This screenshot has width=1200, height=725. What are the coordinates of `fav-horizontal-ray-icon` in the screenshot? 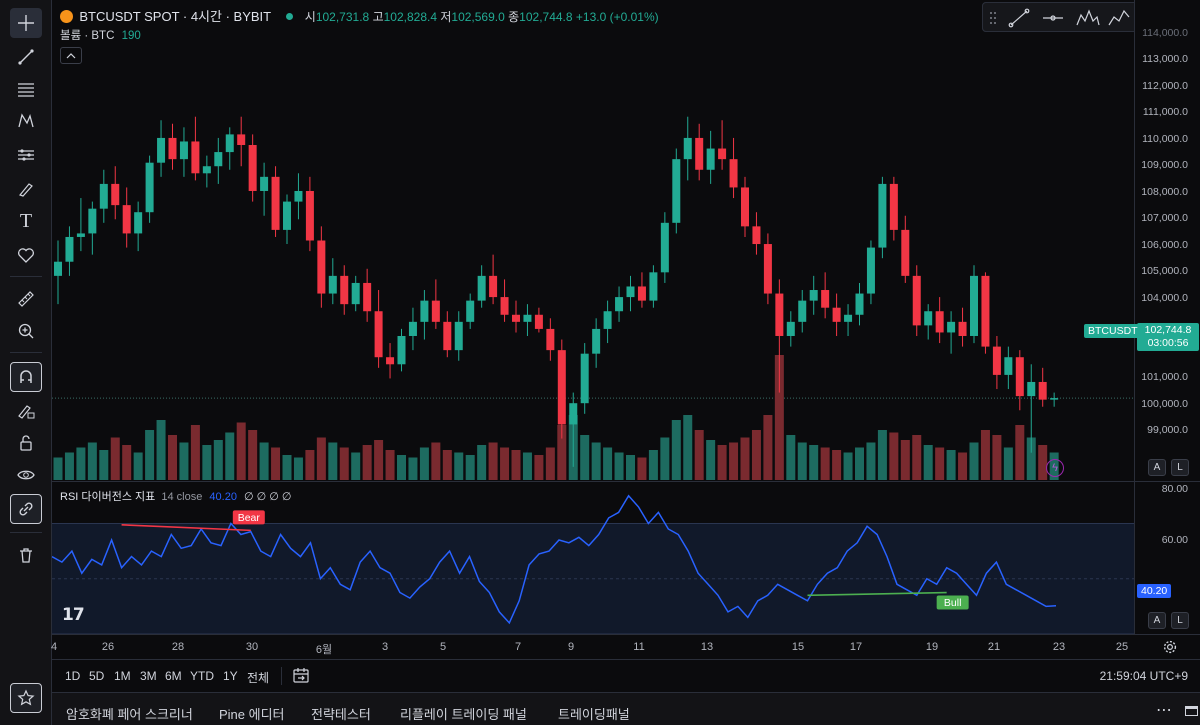 It's located at (1053, 18).